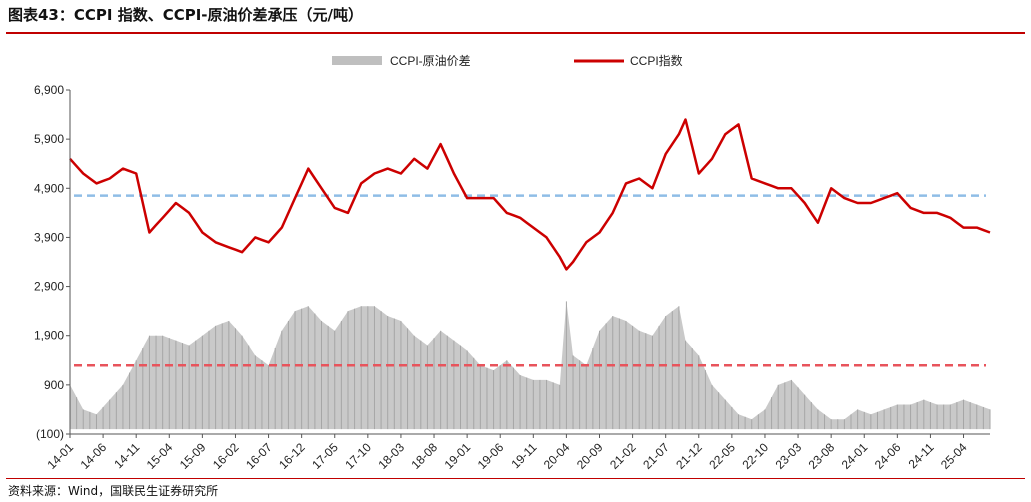  I want to click on x-tick-label: 15-09, so click(193, 456).